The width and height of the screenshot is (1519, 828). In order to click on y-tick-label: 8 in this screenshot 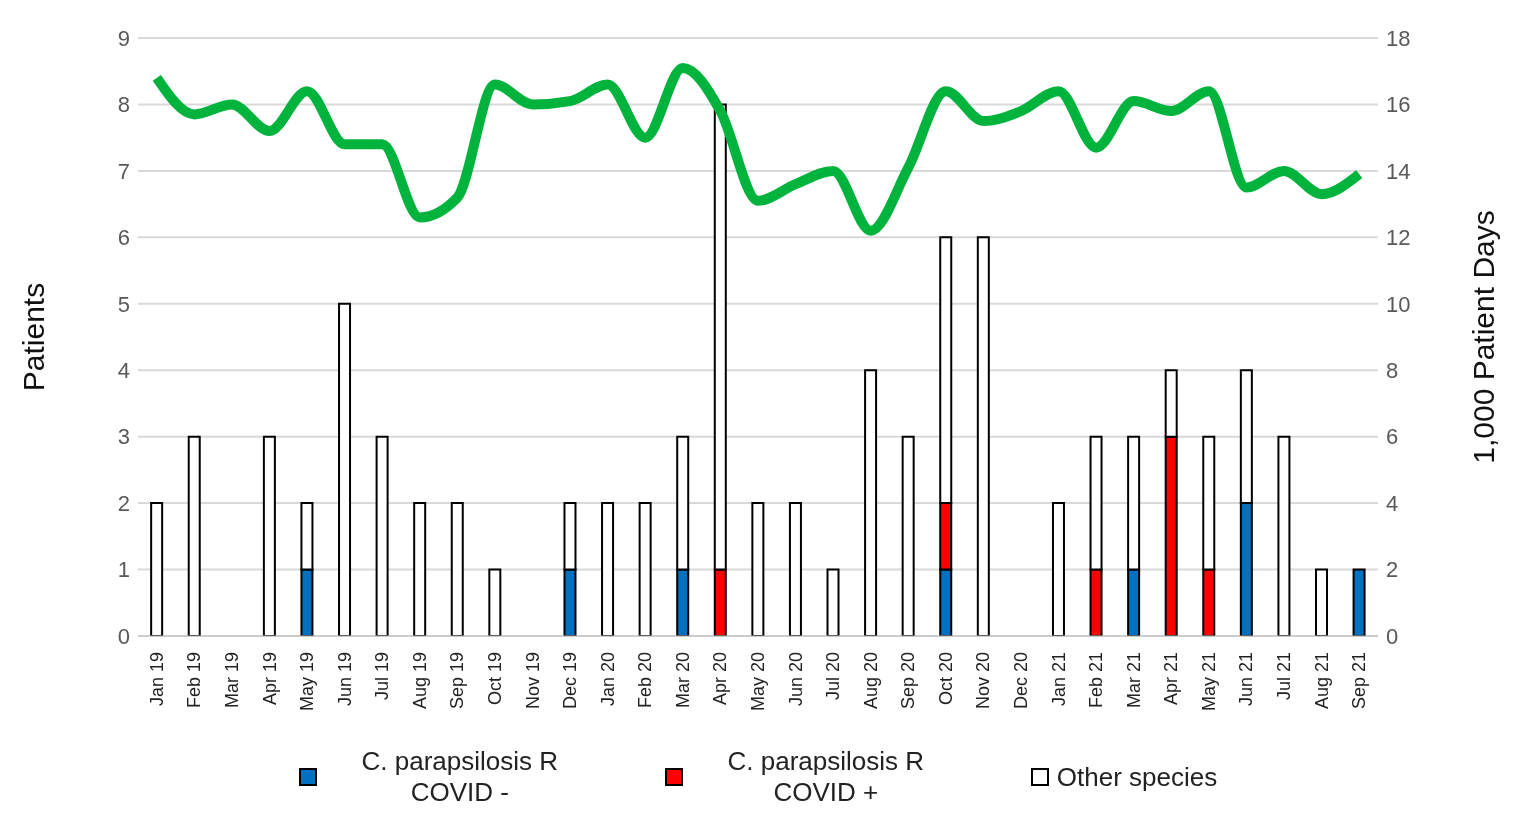, I will do `click(123, 105)`.